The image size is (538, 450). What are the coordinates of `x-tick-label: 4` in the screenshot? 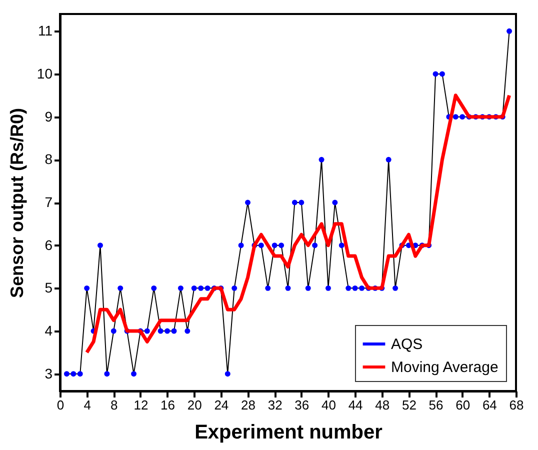 It's located at (87, 405).